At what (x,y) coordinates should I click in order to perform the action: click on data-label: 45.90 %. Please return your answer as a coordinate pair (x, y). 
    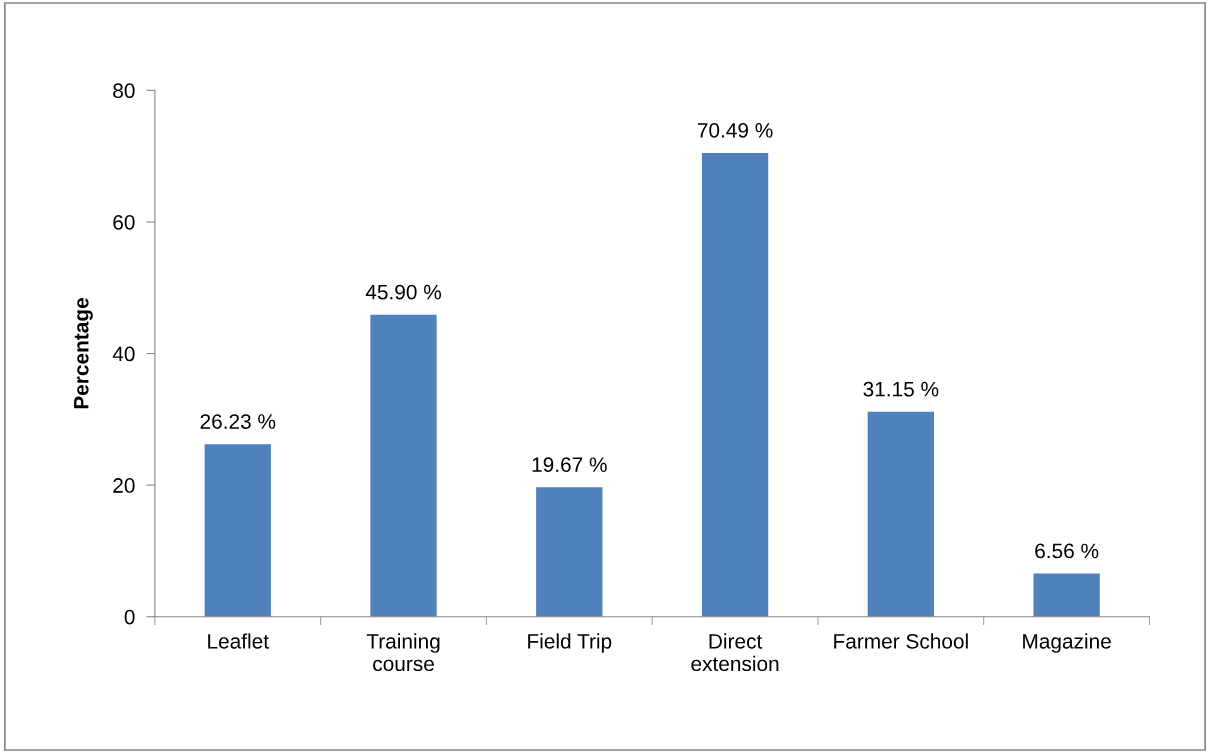
    Looking at the image, I should click on (403, 292).